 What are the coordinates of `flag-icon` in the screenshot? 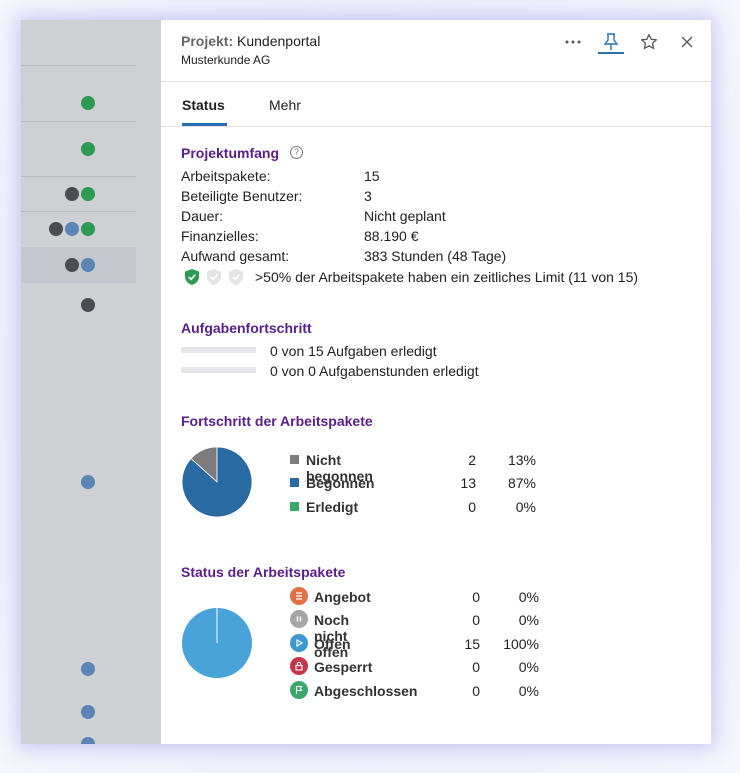 It's located at (299, 690).